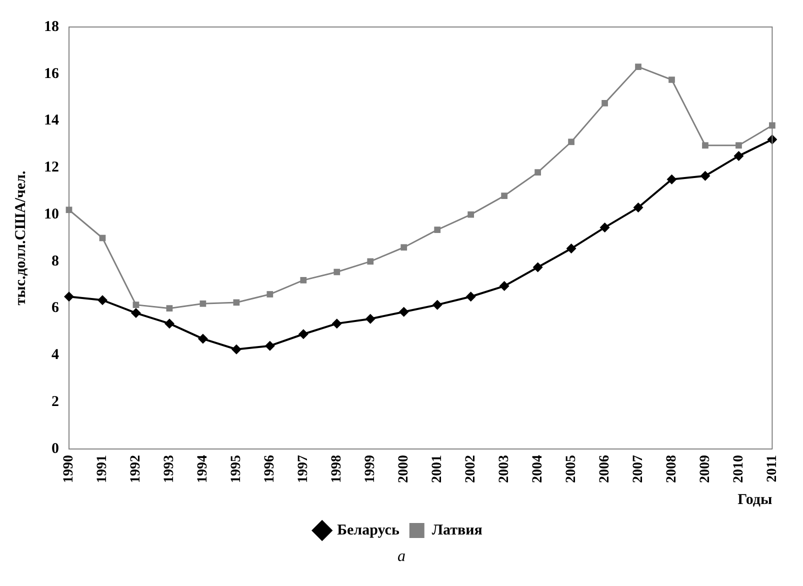  Describe the element at coordinates (457, 530) in the screenshot. I see `legend-label: Латвия` at that location.